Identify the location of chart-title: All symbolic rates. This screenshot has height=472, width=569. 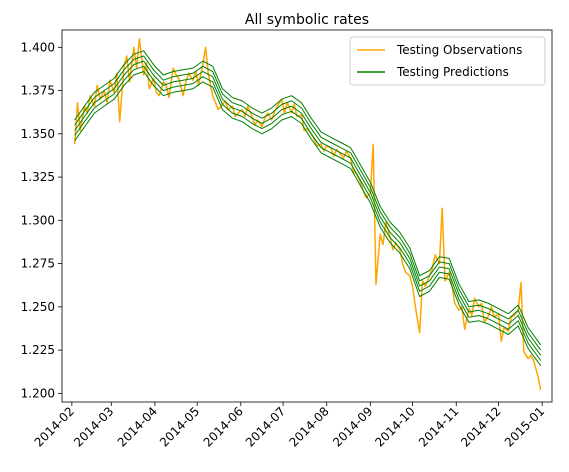
(307, 20).